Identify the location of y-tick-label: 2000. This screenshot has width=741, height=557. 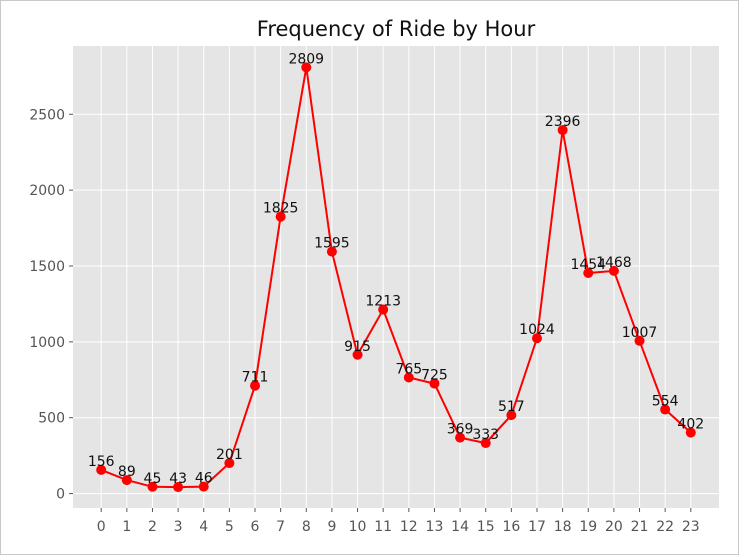
(47, 191).